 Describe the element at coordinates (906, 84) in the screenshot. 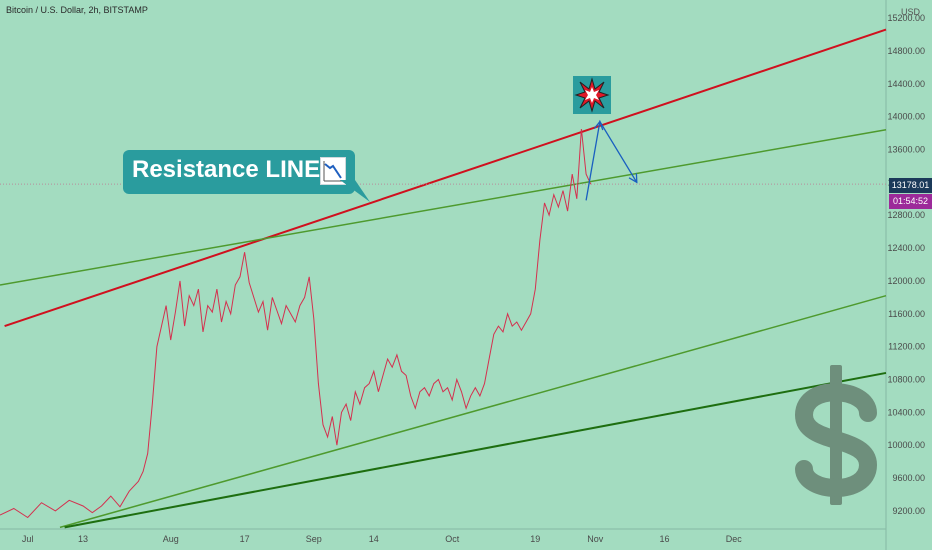

I see `y-tick-label: 14400.00` at that location.